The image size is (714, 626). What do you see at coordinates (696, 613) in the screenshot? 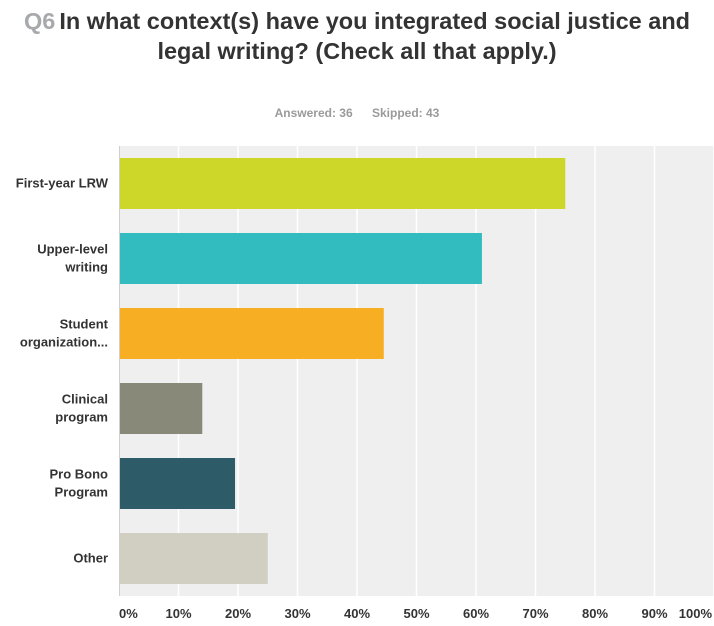
I see `x-tick-label: 100%` at bounding box center [696, 613].